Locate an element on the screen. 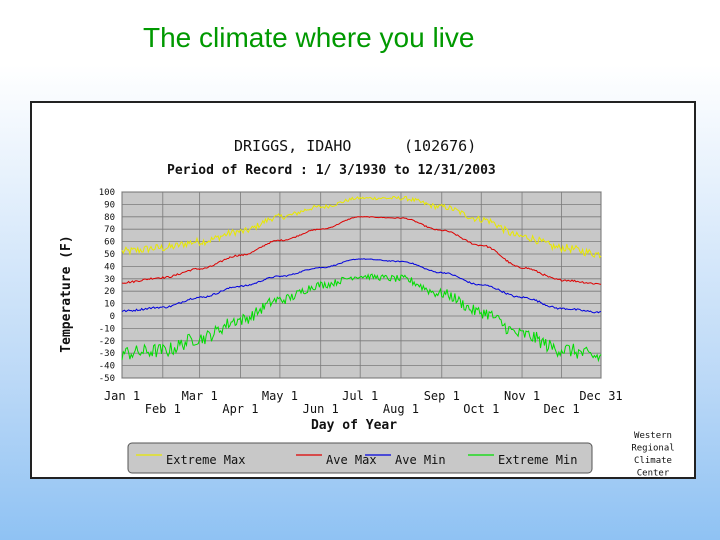  chart-title: DRIGGS, IDAHO is located at coordinates (292, 146).